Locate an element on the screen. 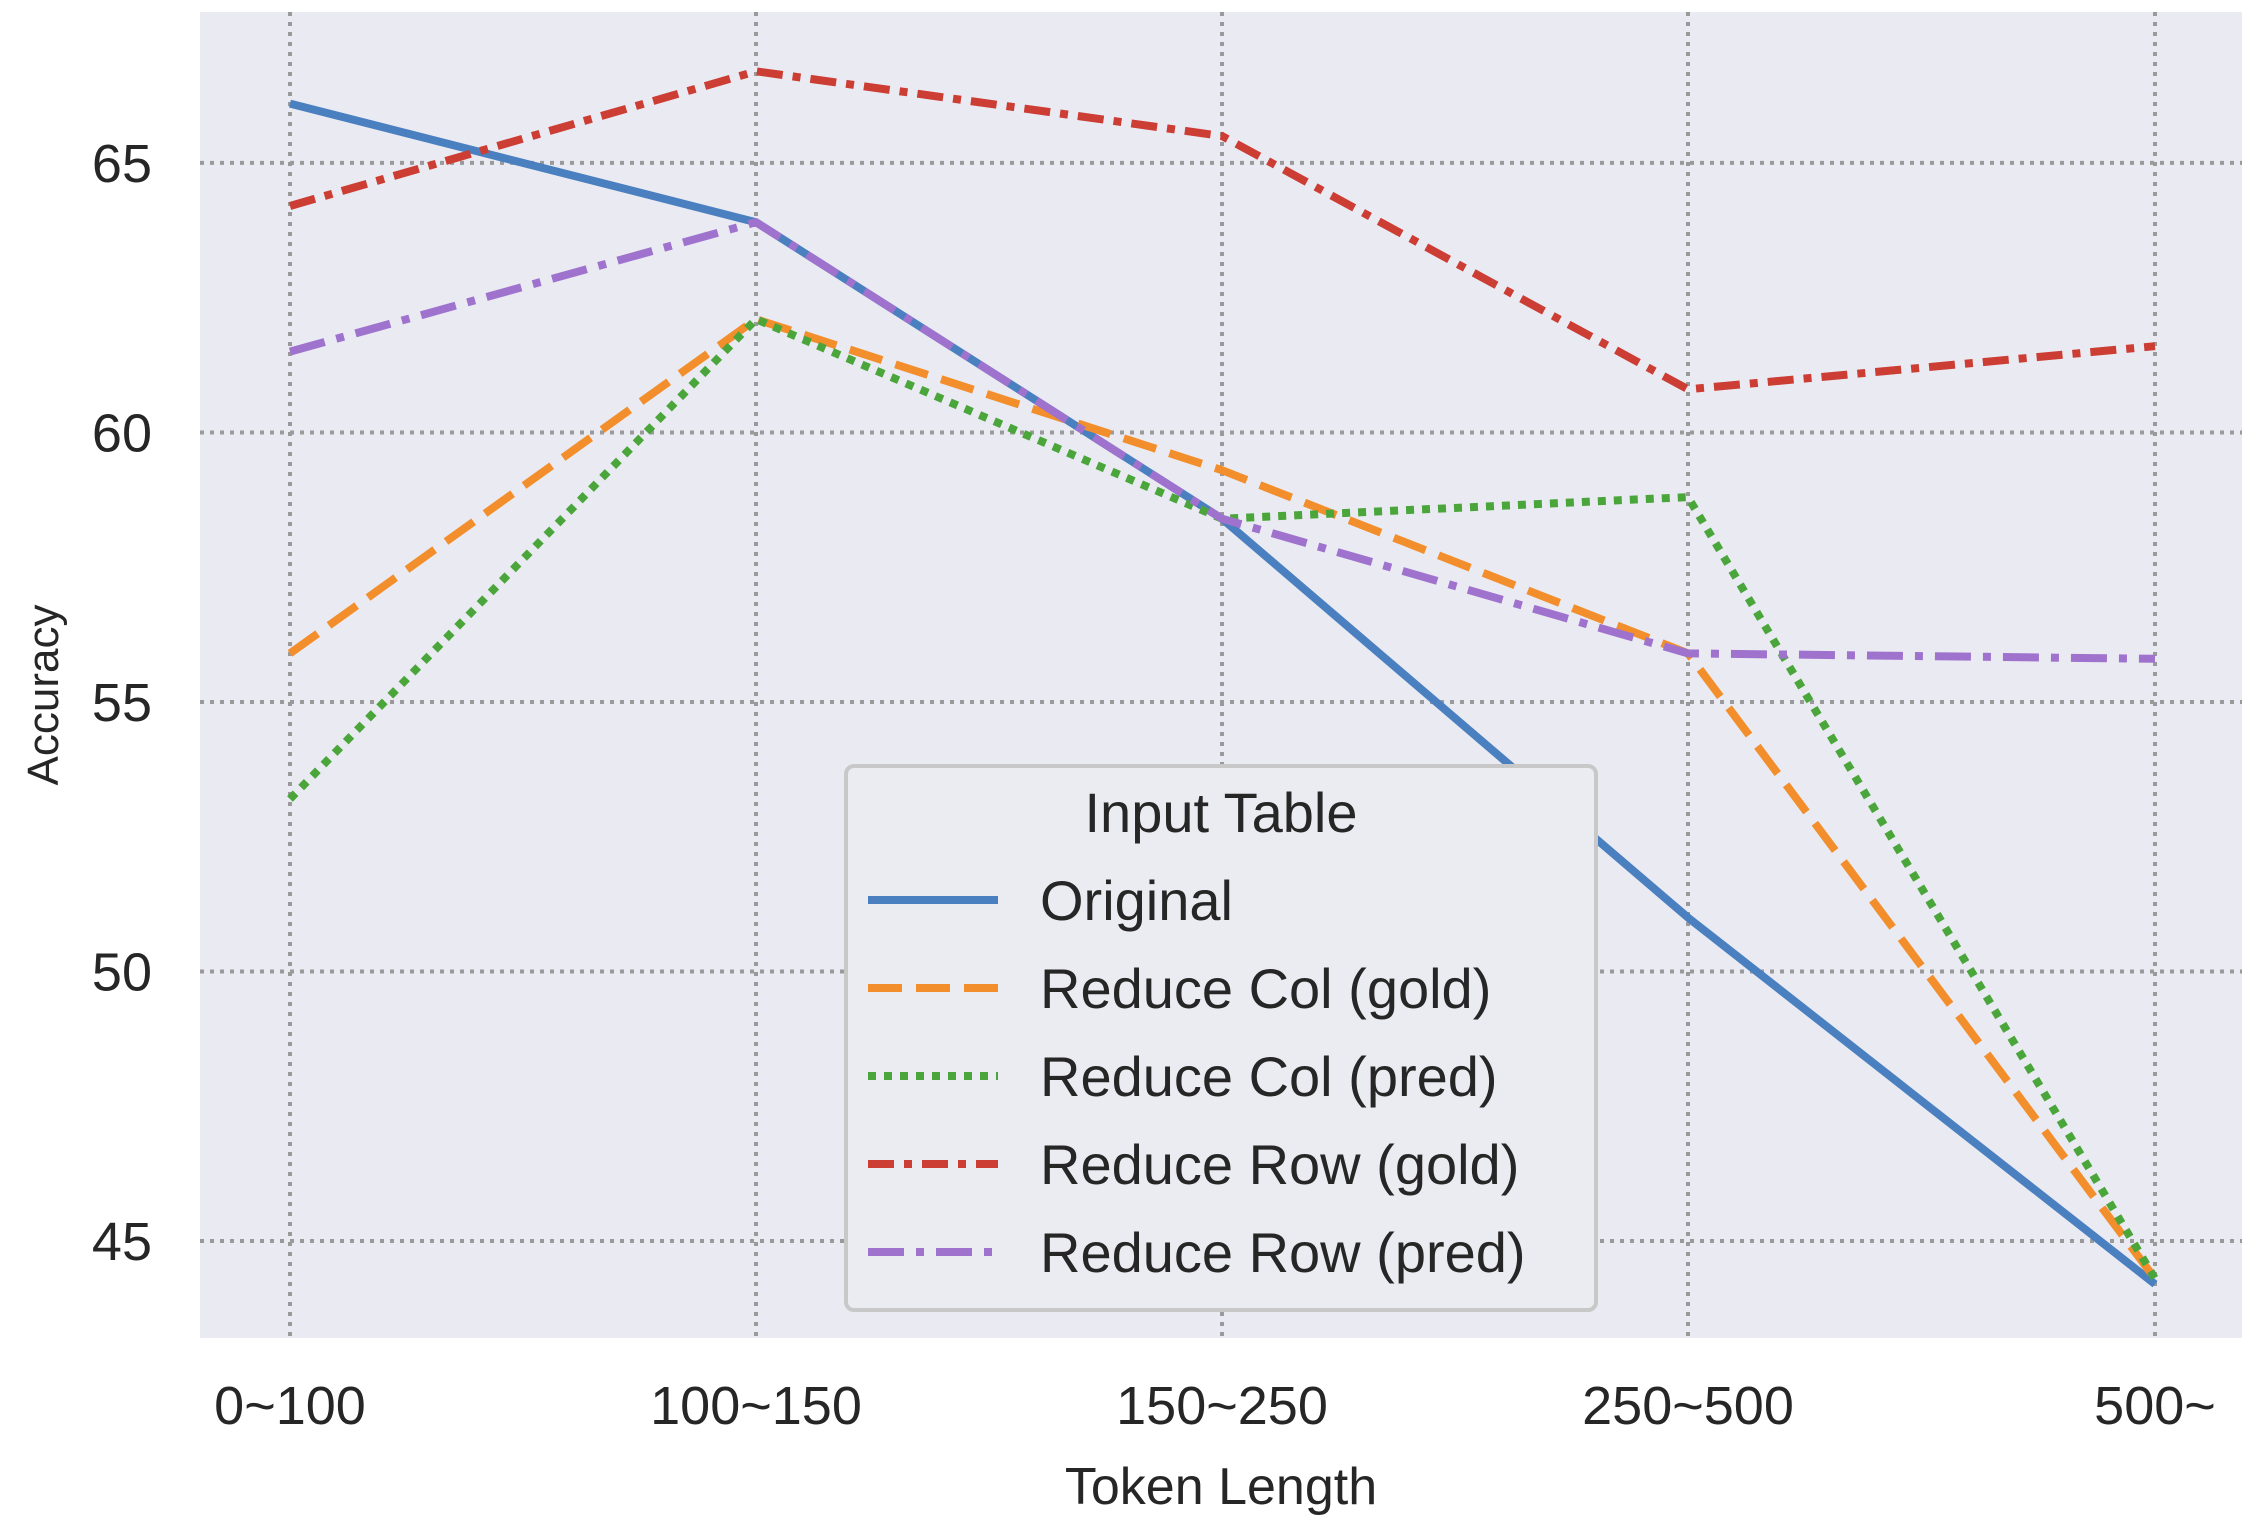 This screenshot has height=1531, width=2252. y-axis-label: Accuracy is located at coordinates (43, 695).